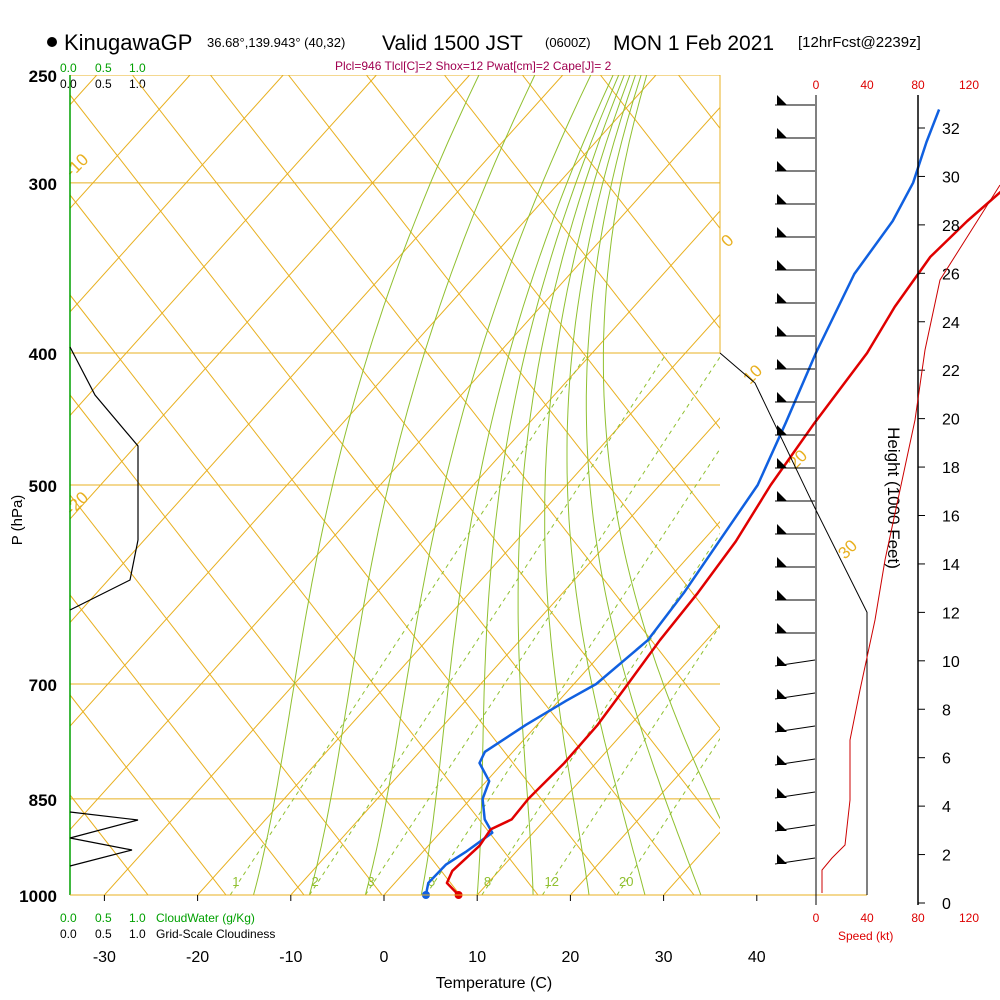 The height and width of the screenshot is (1000, 1000). Describe the element at coordinates (951, 177) in the screenshot. I see `height-tick-label: 30` at that location.